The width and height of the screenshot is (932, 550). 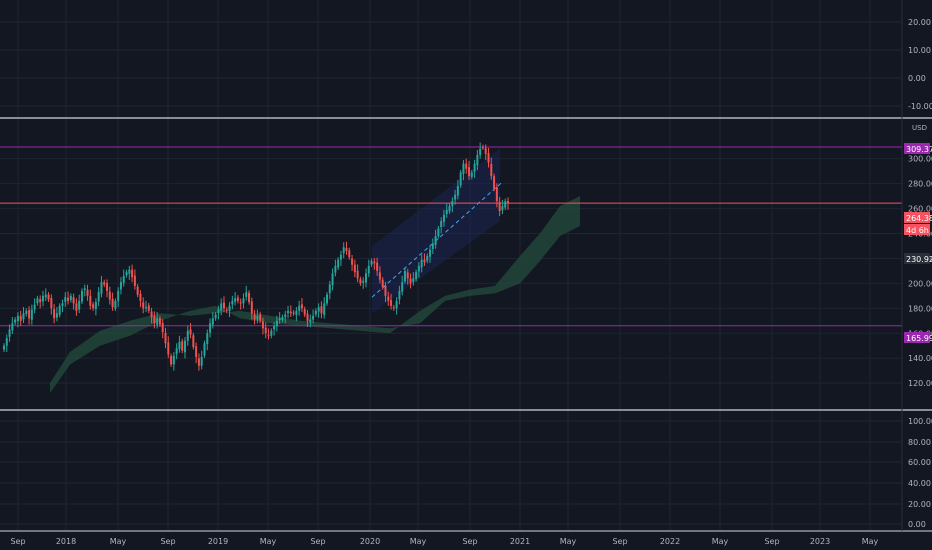 What do you see at coordinates (920, 421) in the screenshot?
I see `bottom-tick-label: 100.00` at bounding box center [920, 421].